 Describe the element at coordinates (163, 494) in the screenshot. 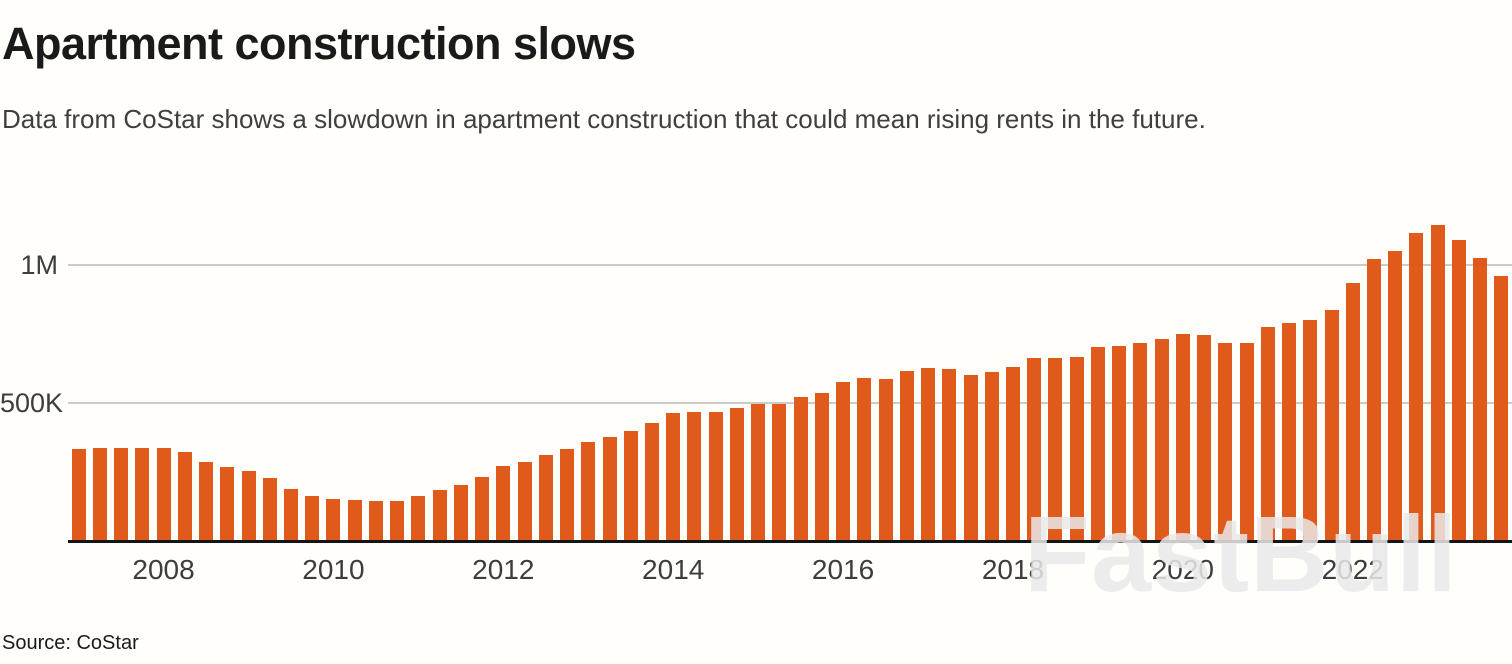

I see `bar-2008-q1` at that location.